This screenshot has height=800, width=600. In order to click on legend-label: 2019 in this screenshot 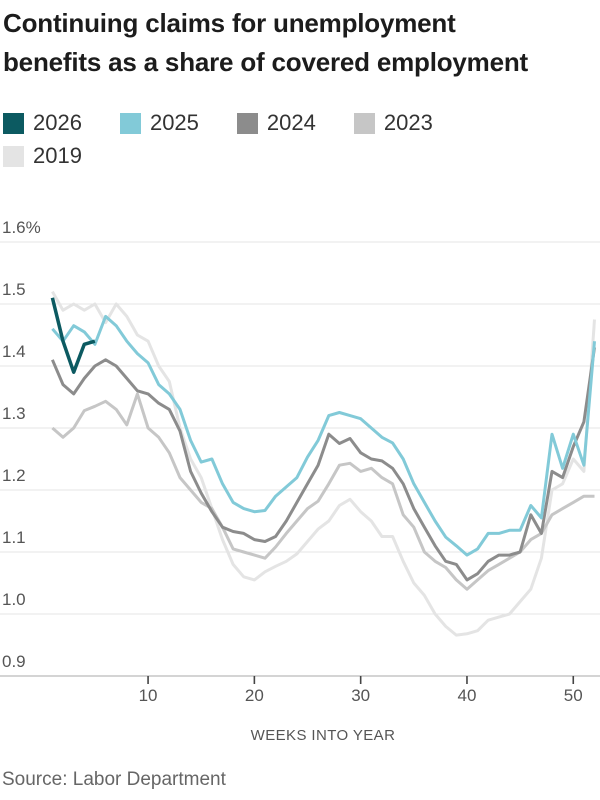, I will do `click(57, 155)`.